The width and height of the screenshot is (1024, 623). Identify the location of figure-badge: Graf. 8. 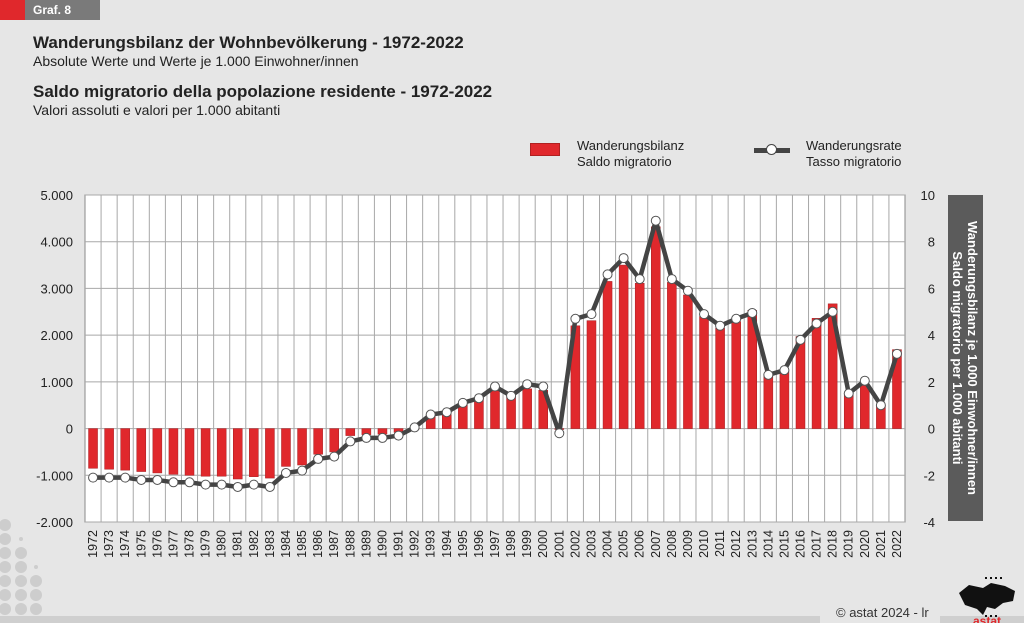
(62, 10).